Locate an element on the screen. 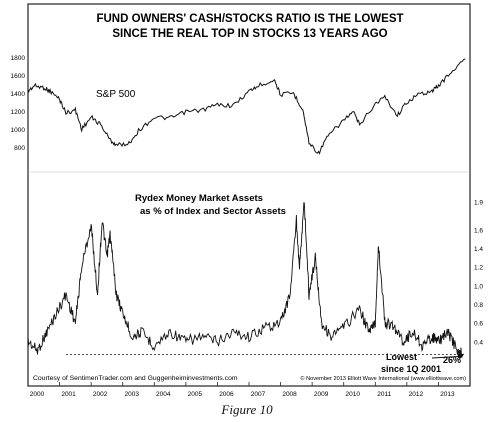 The image size is (494, 422). sp500-series-label: S&P 500 is located at coordinates (116, 94).